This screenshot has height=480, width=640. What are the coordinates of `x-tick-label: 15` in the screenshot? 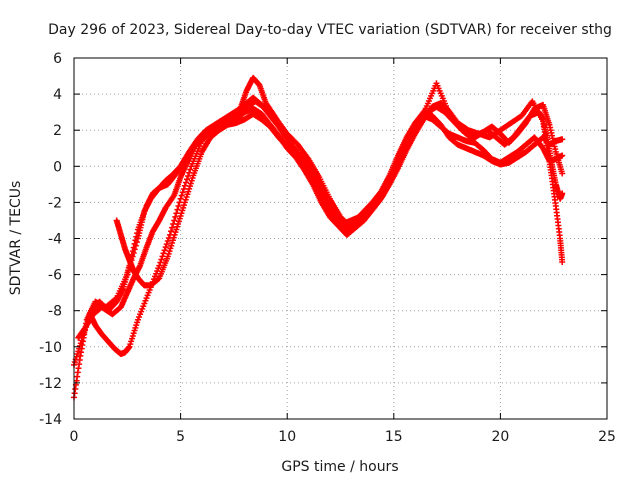 It's located at (394, 437).